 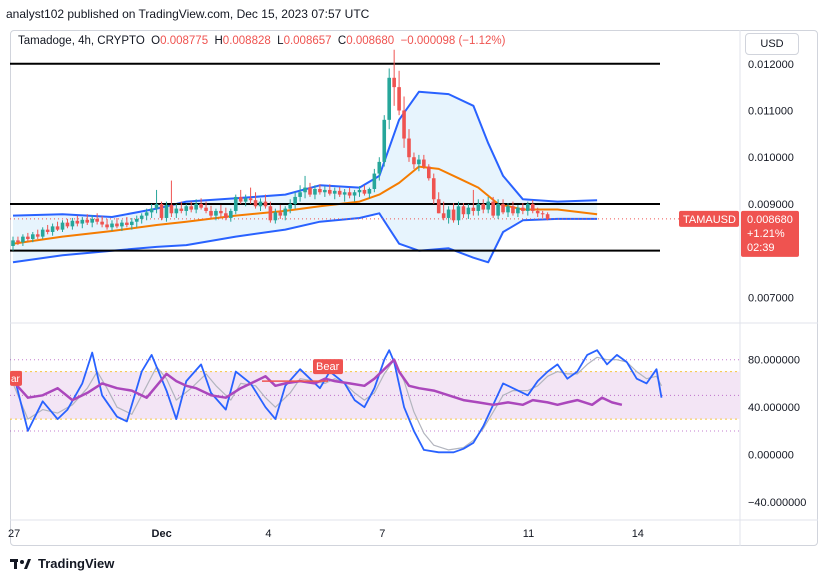 I want to click on osc-tick-label: 40.000000, so click(x=774, y=408).